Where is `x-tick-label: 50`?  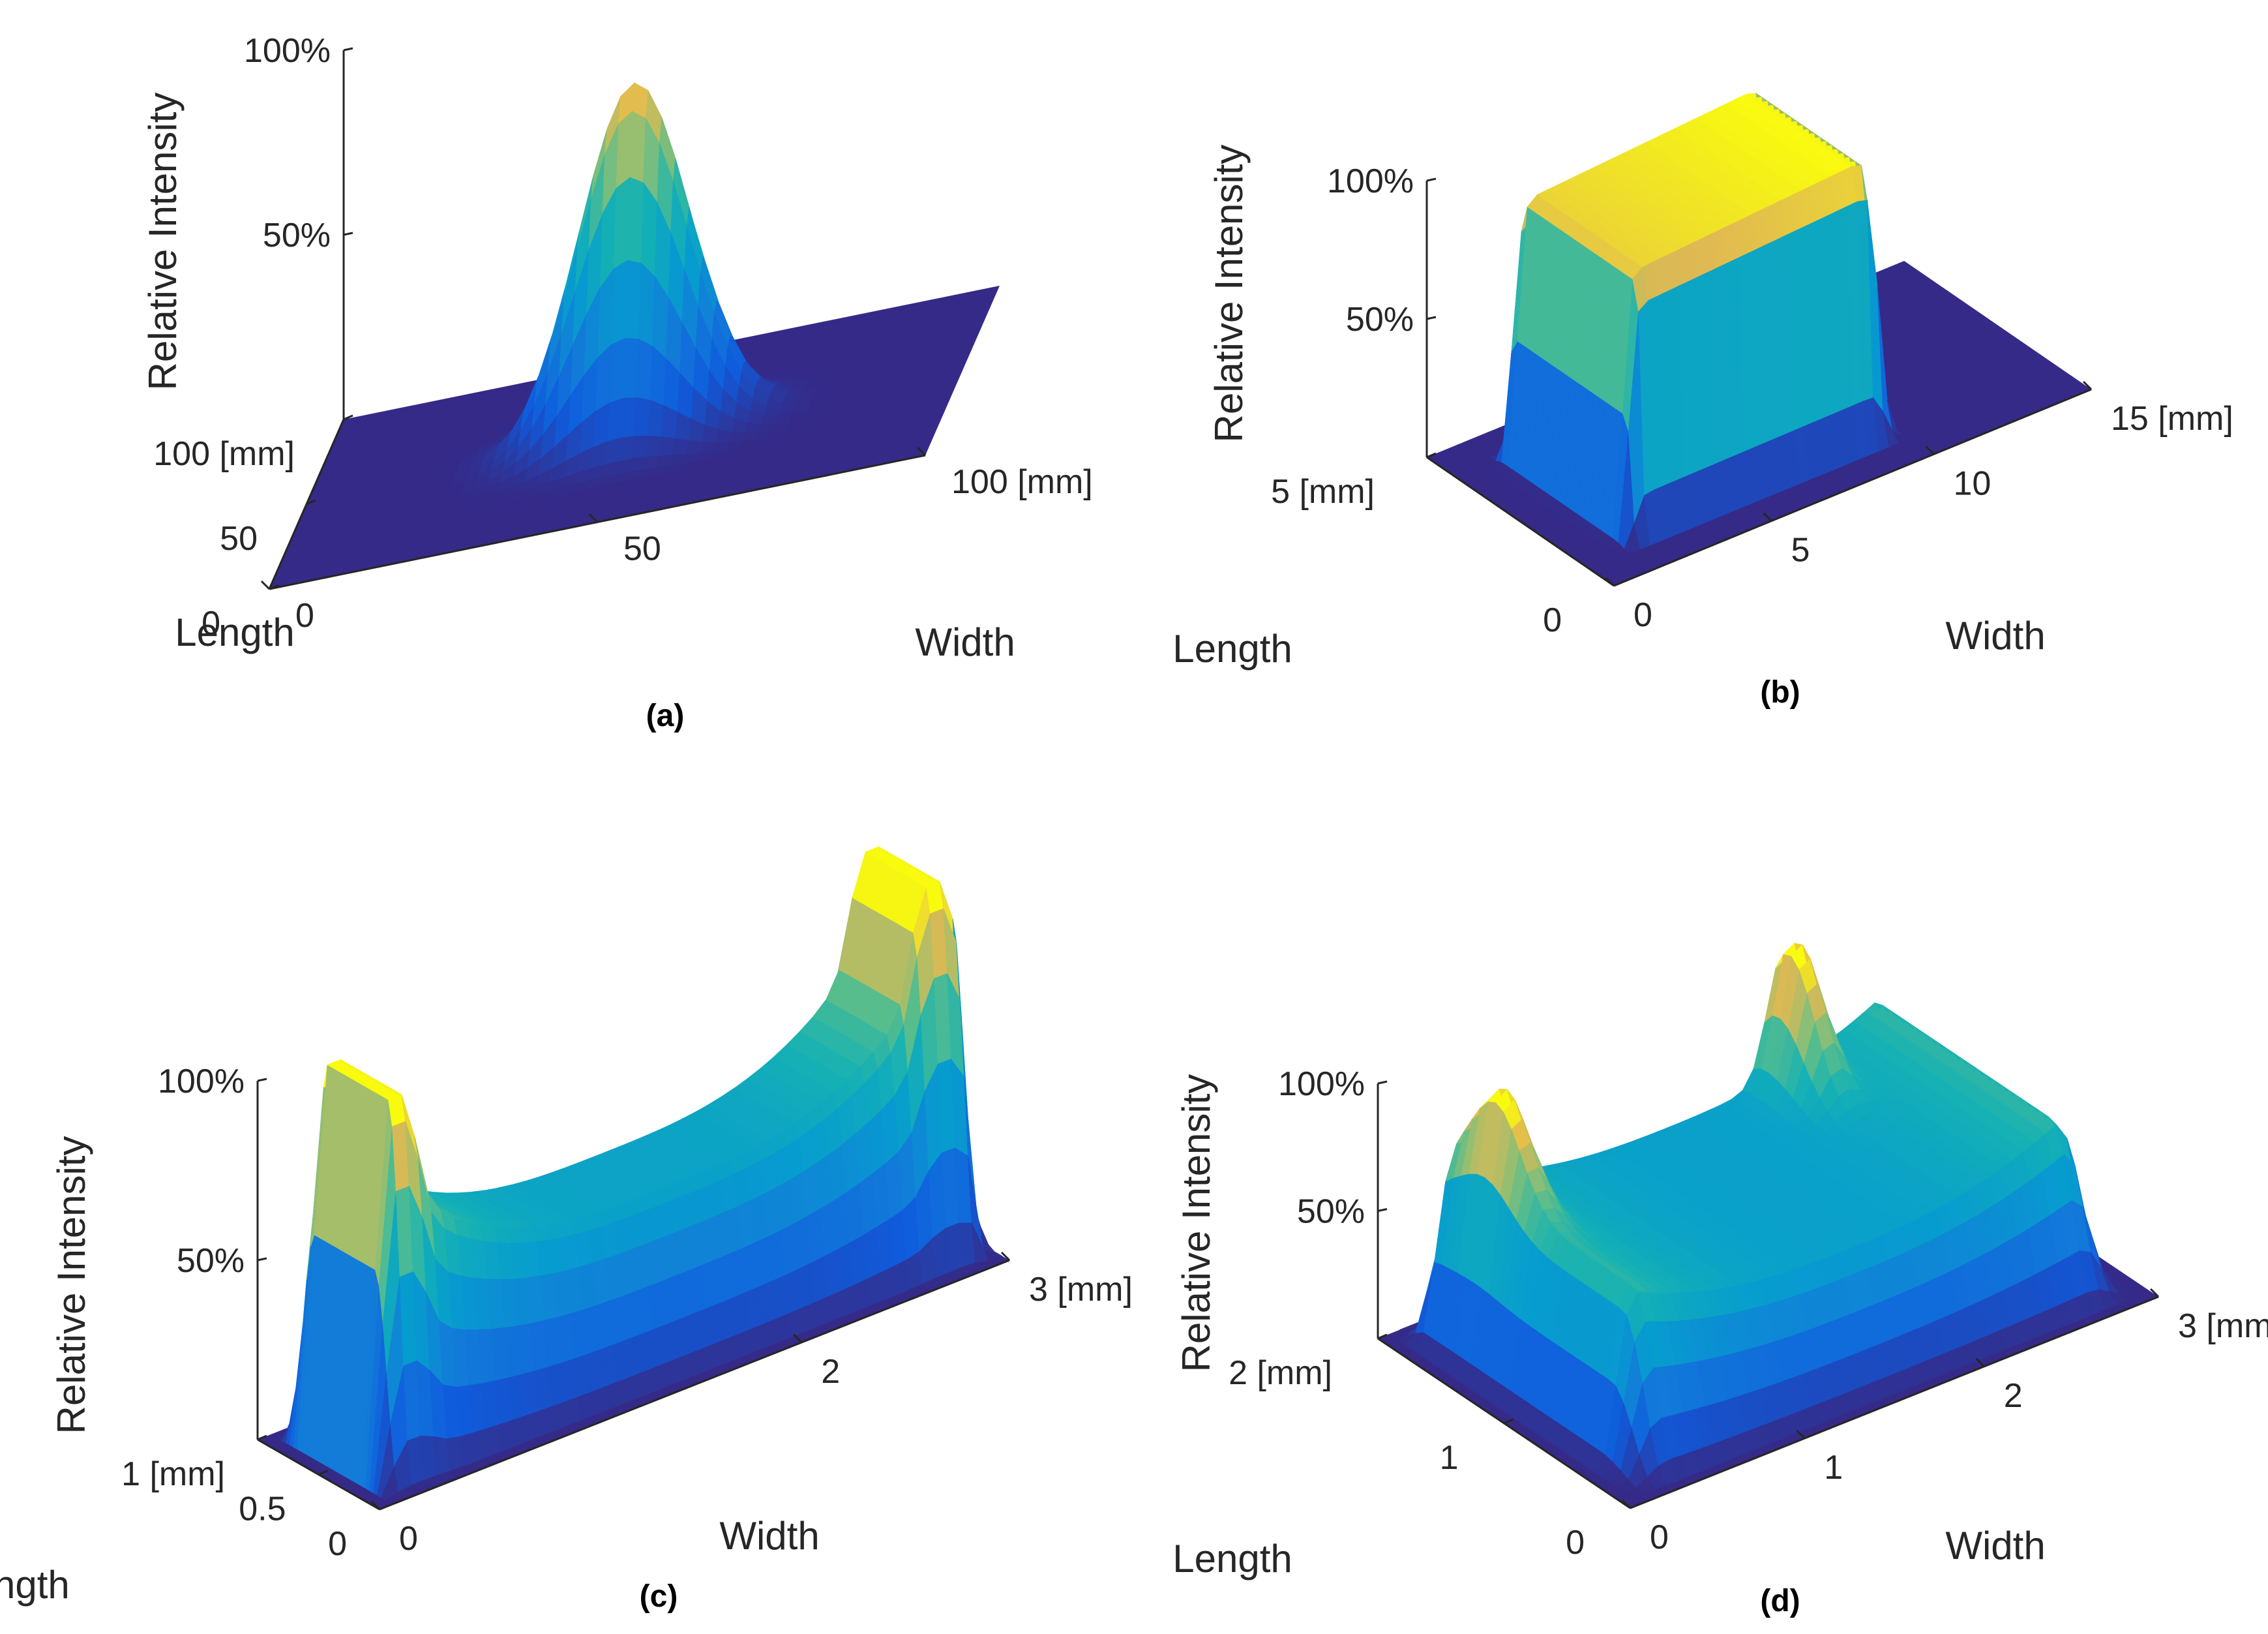
x-tick-label: 50 is located at coordinates (642, 549).